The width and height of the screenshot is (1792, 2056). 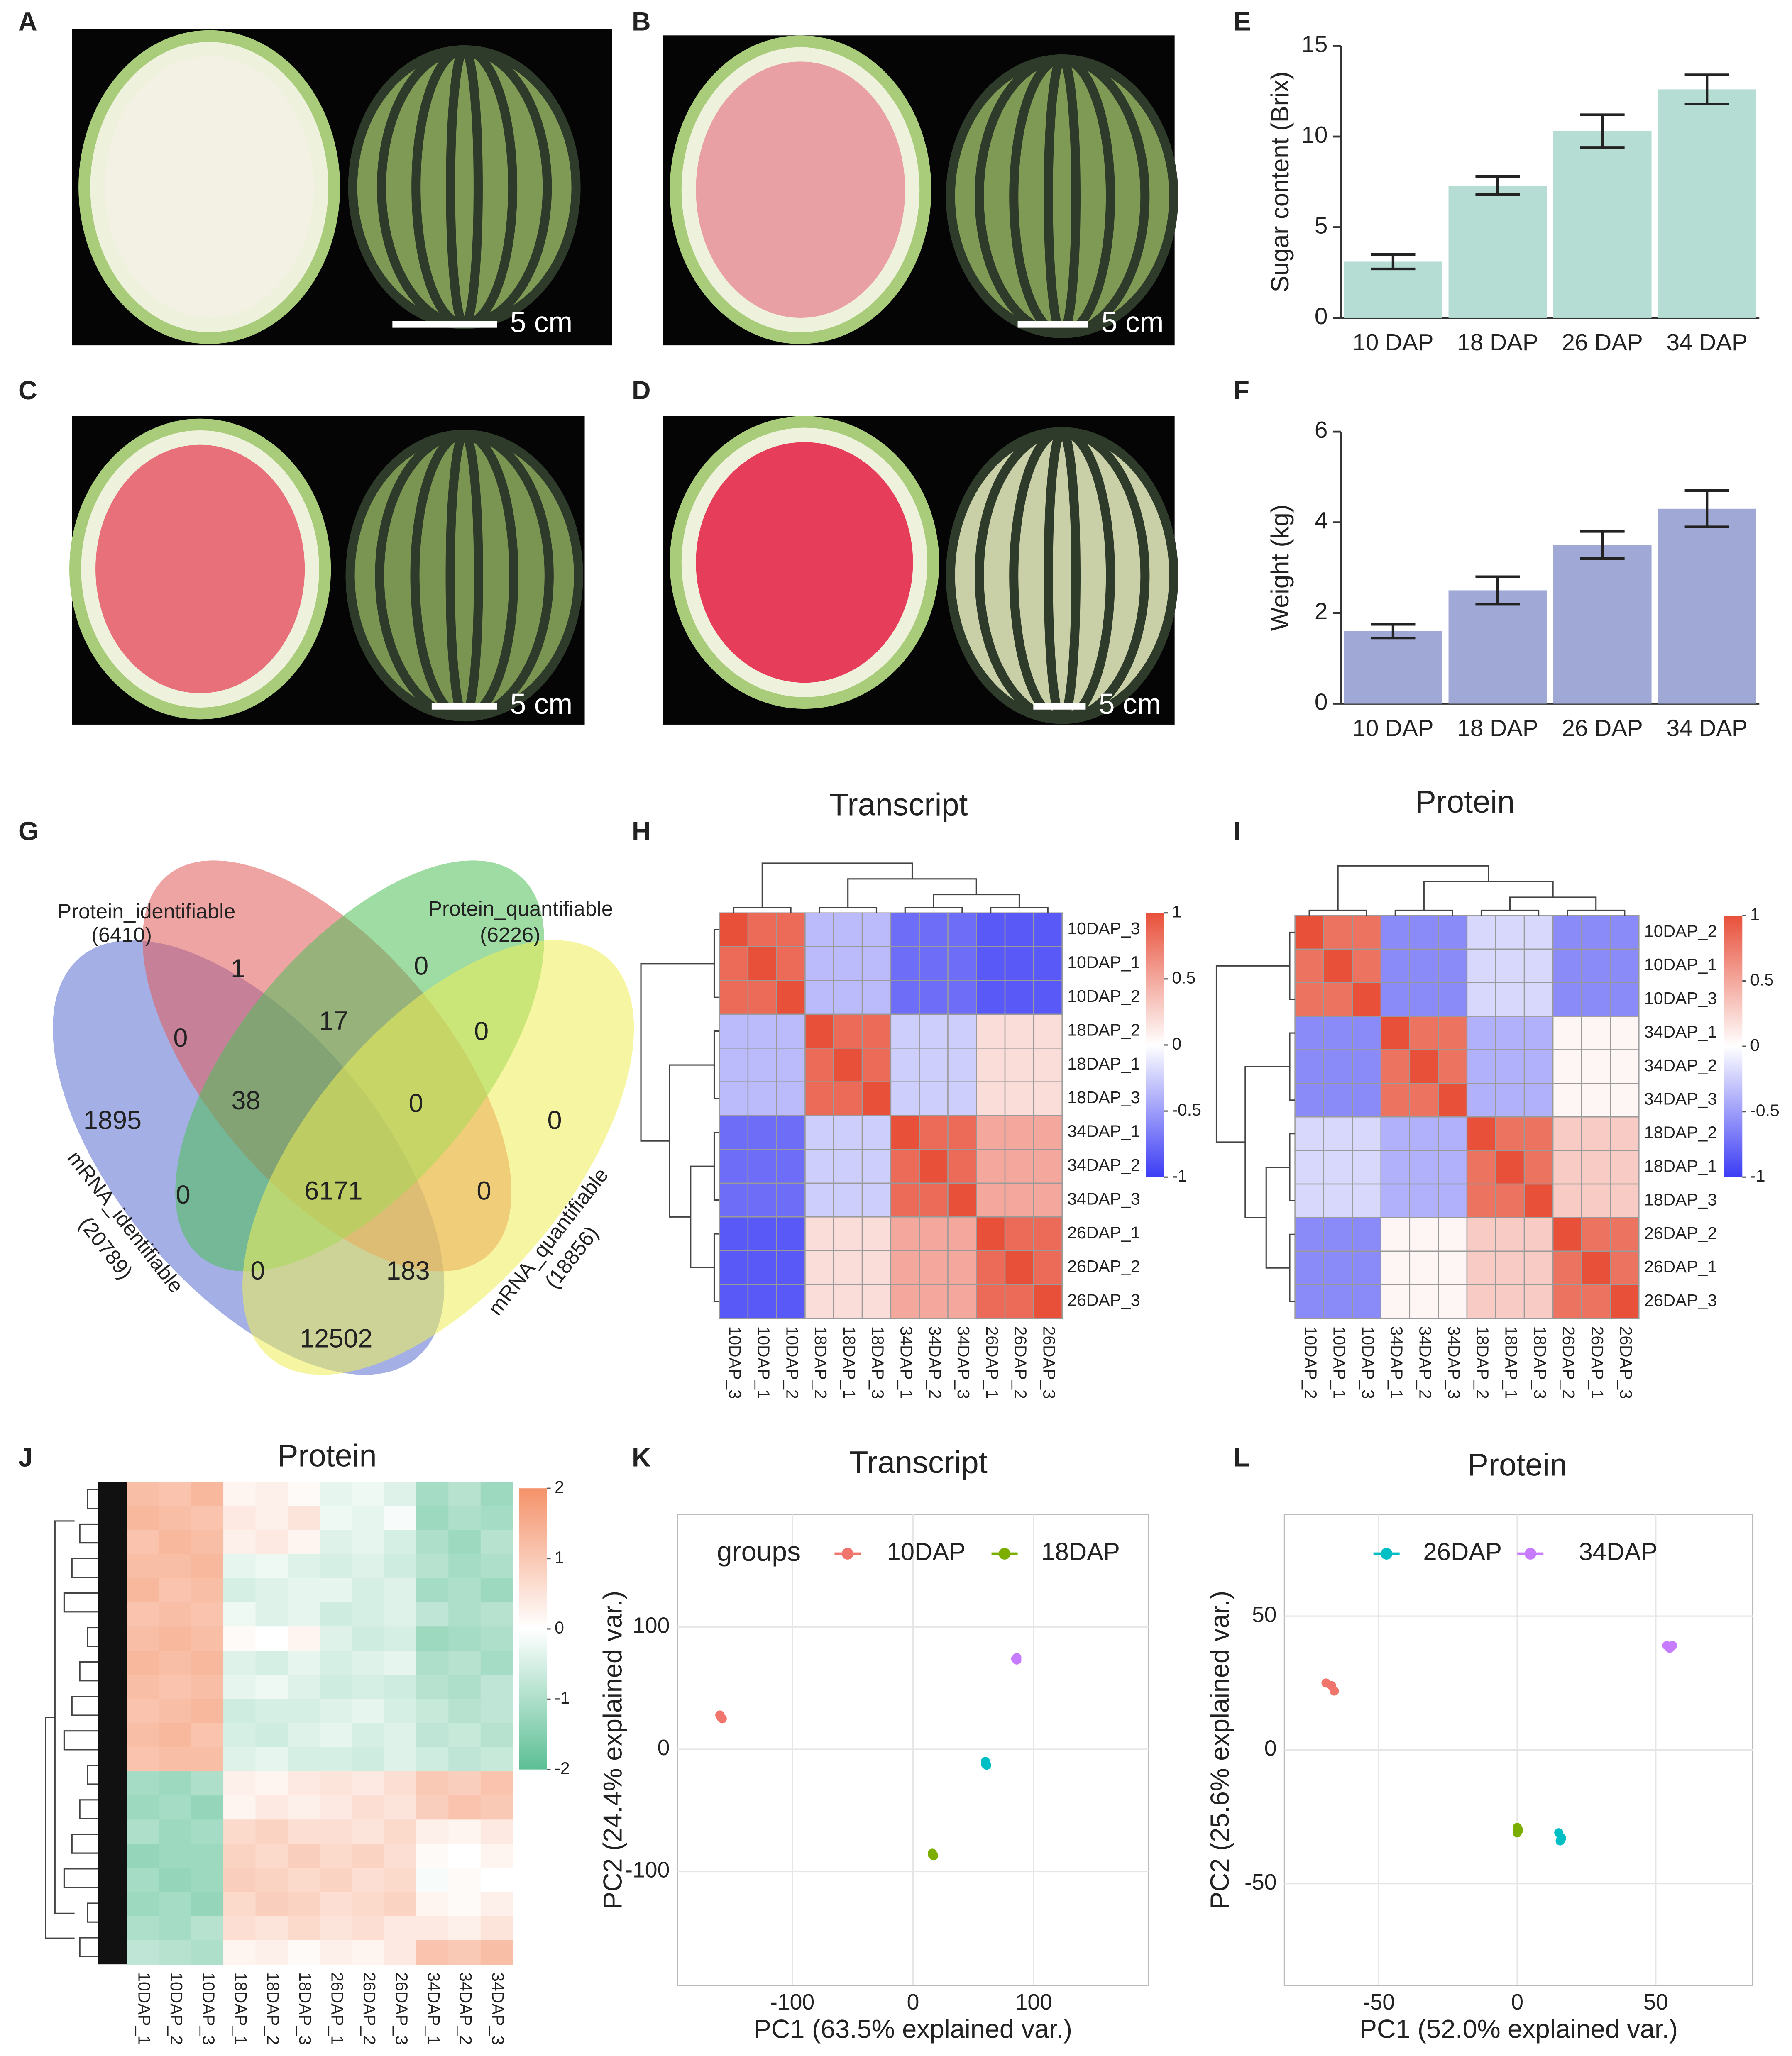 What do you see at coordinates (792, 2002) in the screenshot?
I see `x-tick-label: -100` at bounding box center [792, 2002].